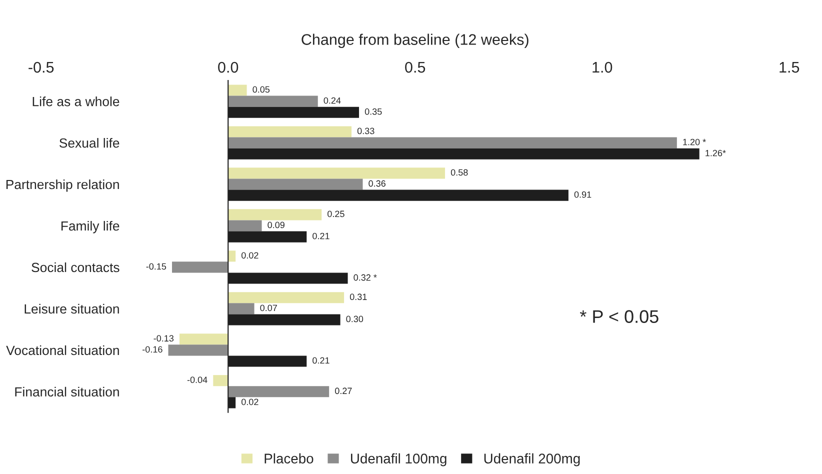  What do you see at coordinates (62, 185) in the screenshot?
I see `y-tick-label: Partnership relation` at bounding box center [62, 185].